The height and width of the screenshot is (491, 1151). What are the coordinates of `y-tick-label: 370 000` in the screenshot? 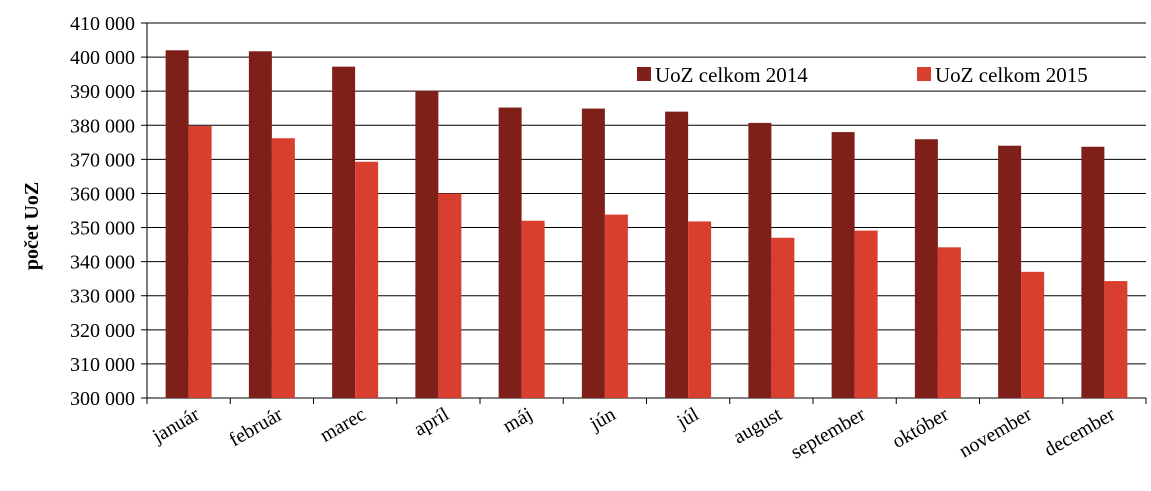 It's located at (102, 160).